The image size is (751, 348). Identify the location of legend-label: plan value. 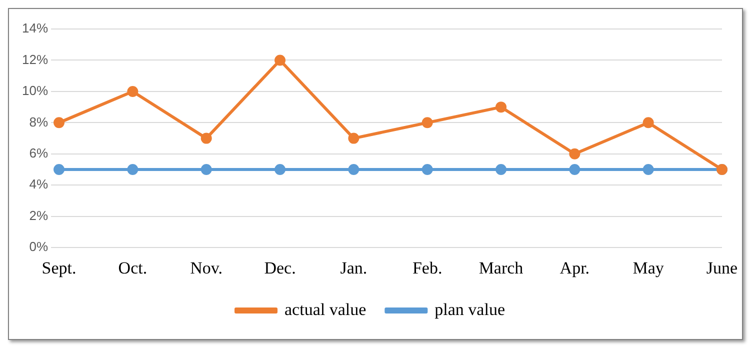
(469, 309).